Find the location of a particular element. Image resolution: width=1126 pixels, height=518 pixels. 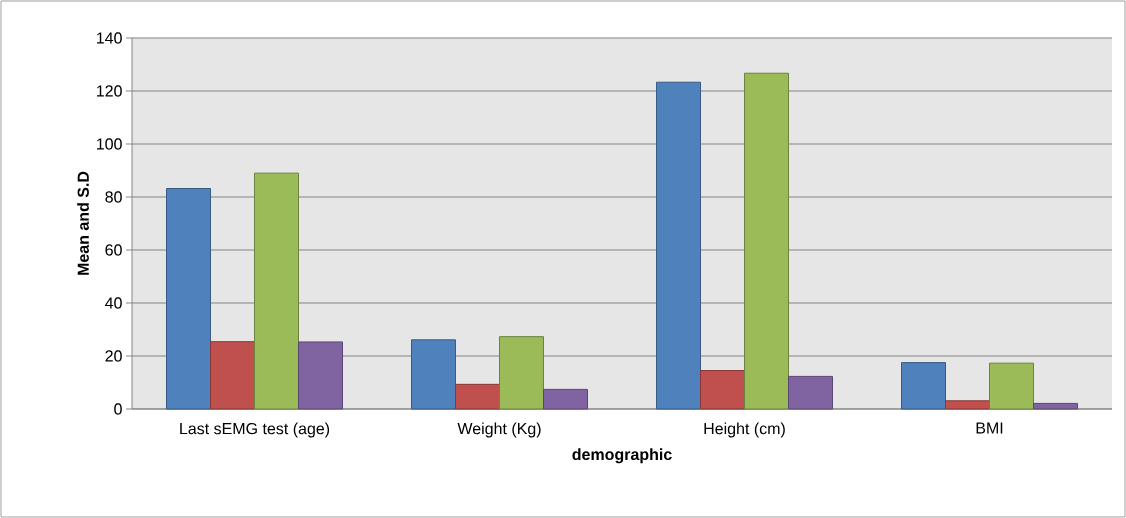

x-tick-label: Last sEMG test (age) is located at coordinates (255, 430).